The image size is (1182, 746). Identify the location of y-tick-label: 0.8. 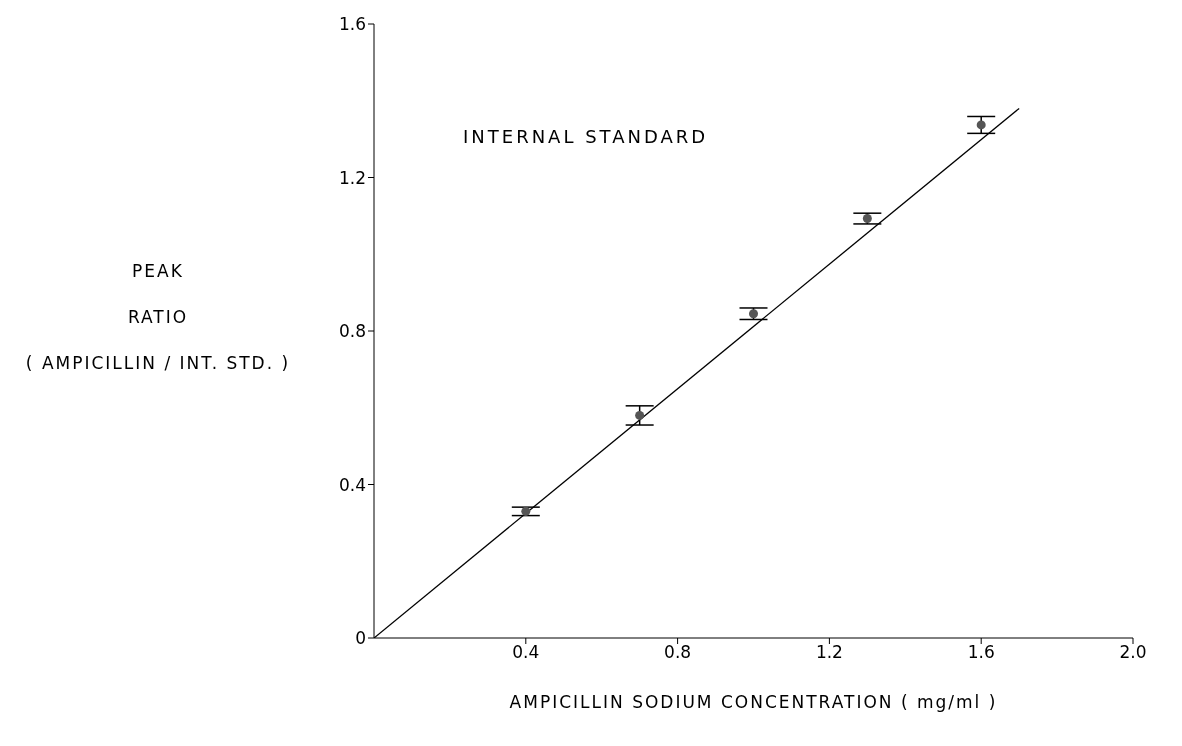
(352, 331).